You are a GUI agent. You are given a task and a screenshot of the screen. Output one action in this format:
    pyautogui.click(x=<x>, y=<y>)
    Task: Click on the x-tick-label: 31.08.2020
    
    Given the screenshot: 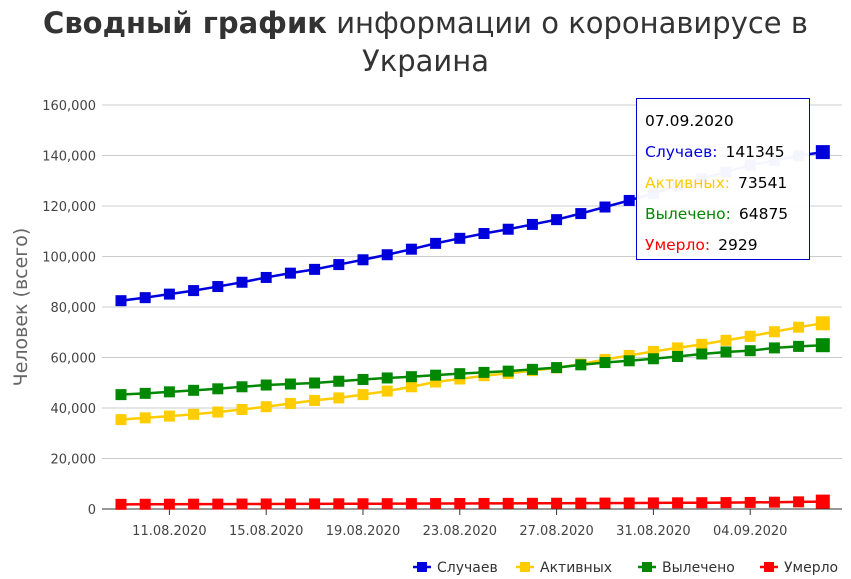 What is the action you would take?
    pyautogui.click(x=653, y=531)
    